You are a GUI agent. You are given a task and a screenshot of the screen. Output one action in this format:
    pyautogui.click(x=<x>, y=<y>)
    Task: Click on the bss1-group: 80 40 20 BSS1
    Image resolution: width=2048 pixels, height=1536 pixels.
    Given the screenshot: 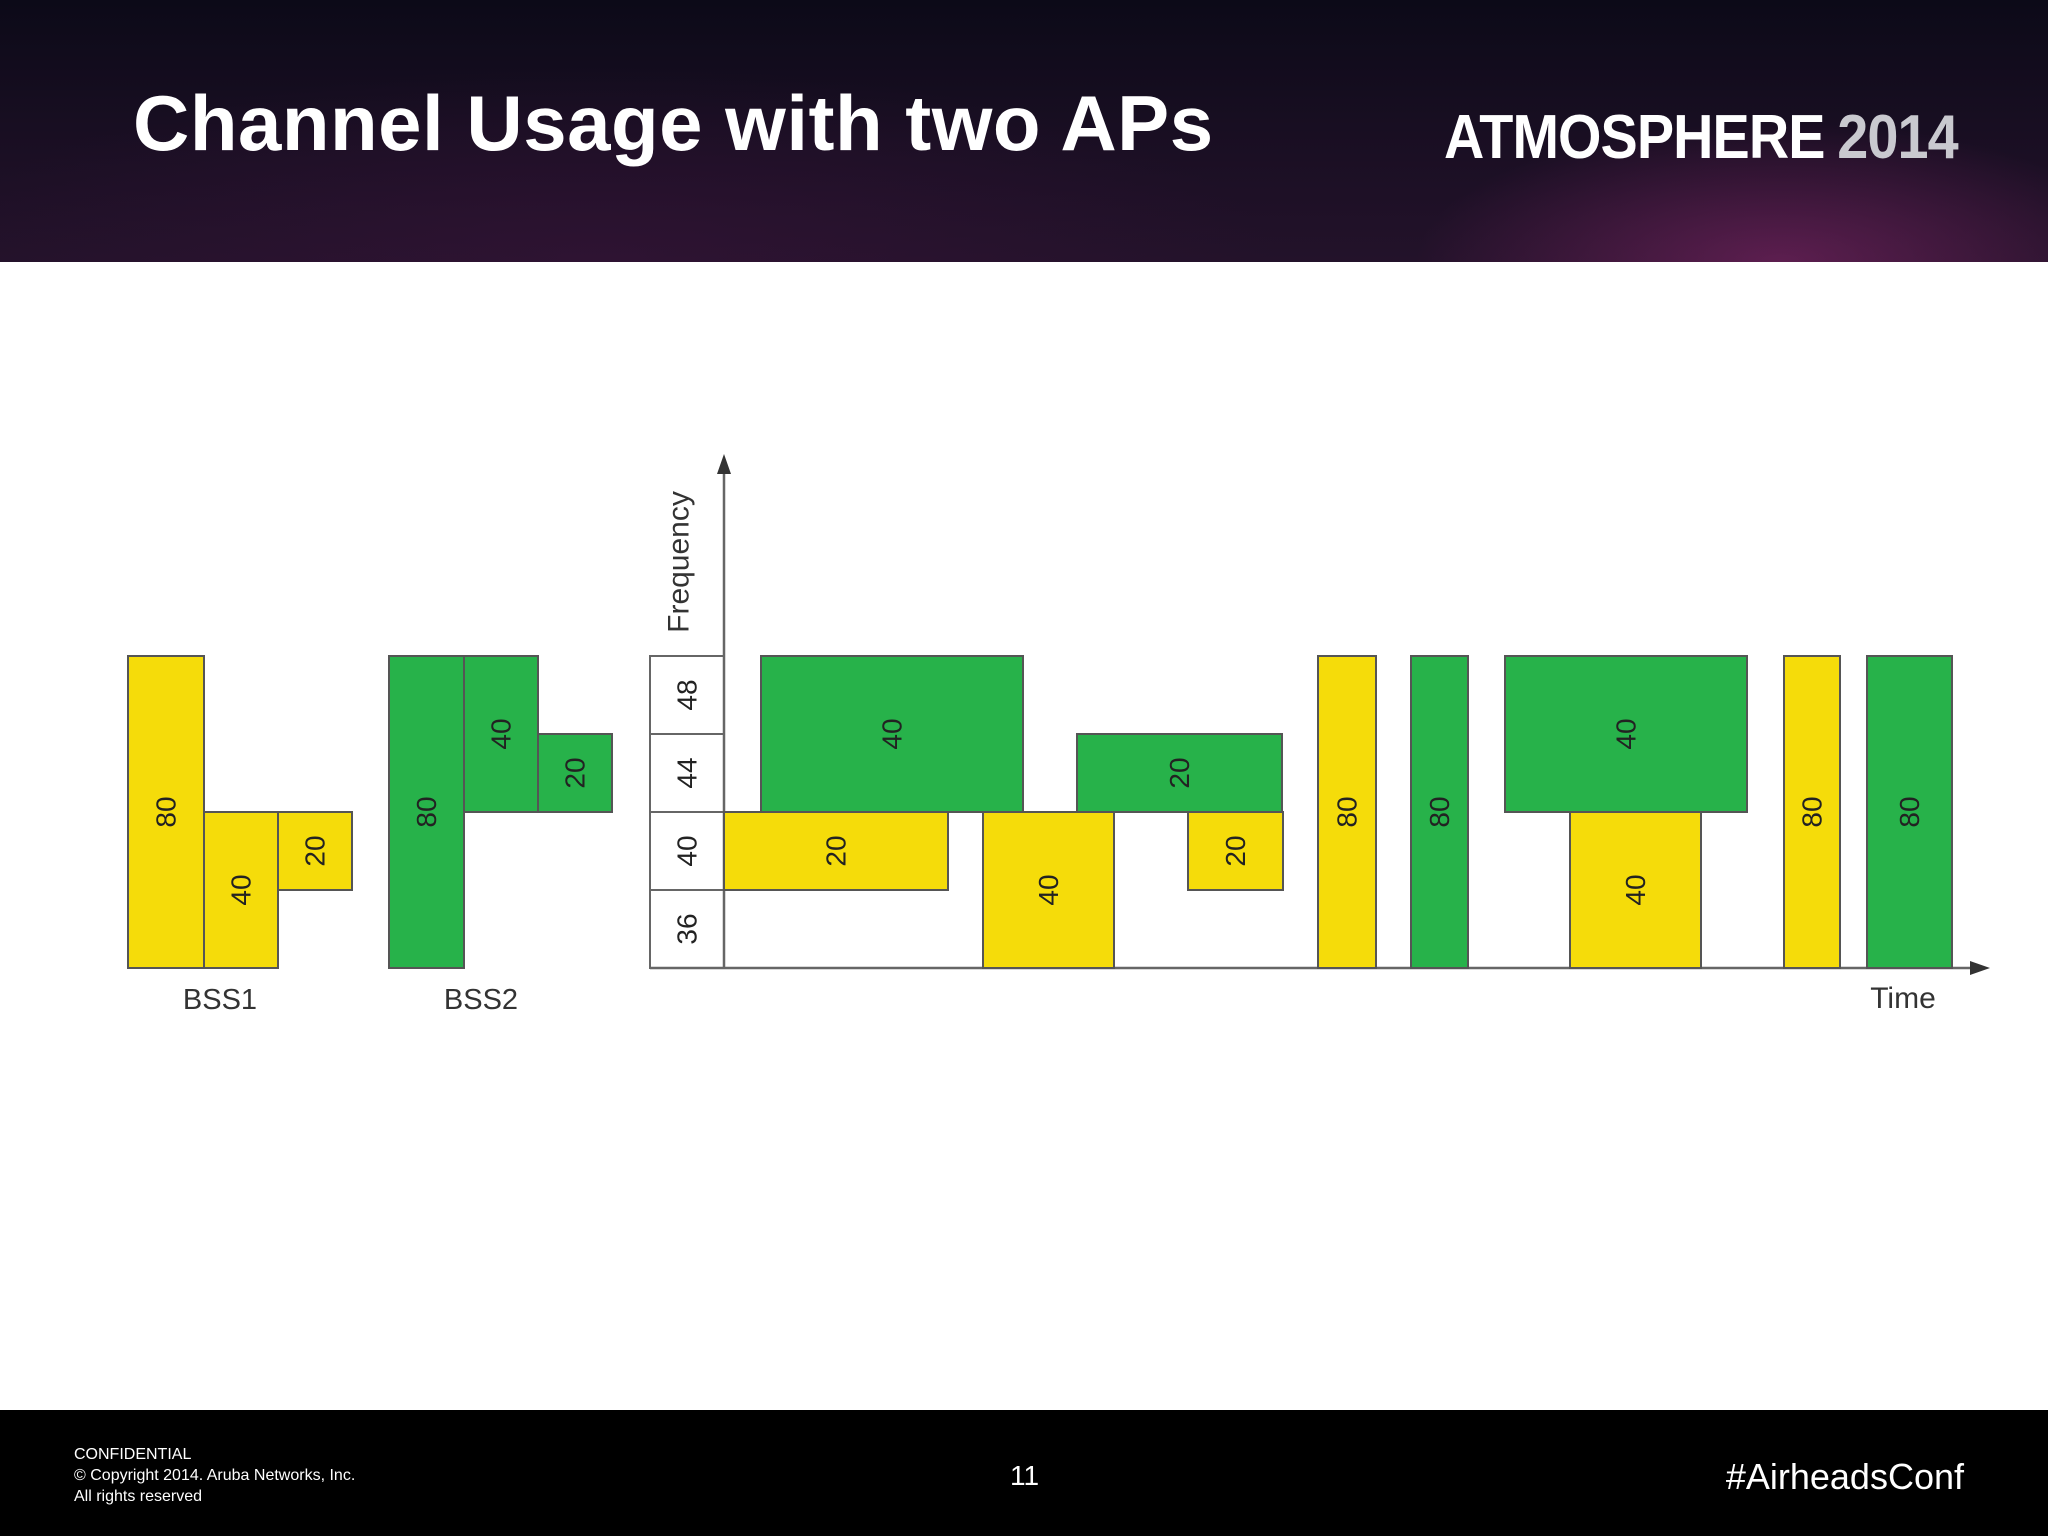 What is the action you would take?
    pyautogui.click(x=240, y=835)
    